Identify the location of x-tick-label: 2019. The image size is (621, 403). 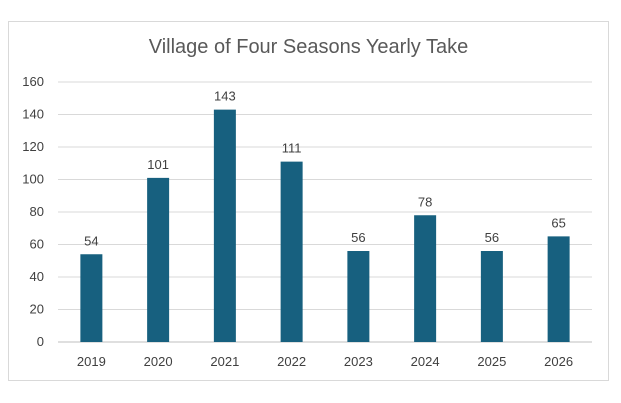
(91, 361).